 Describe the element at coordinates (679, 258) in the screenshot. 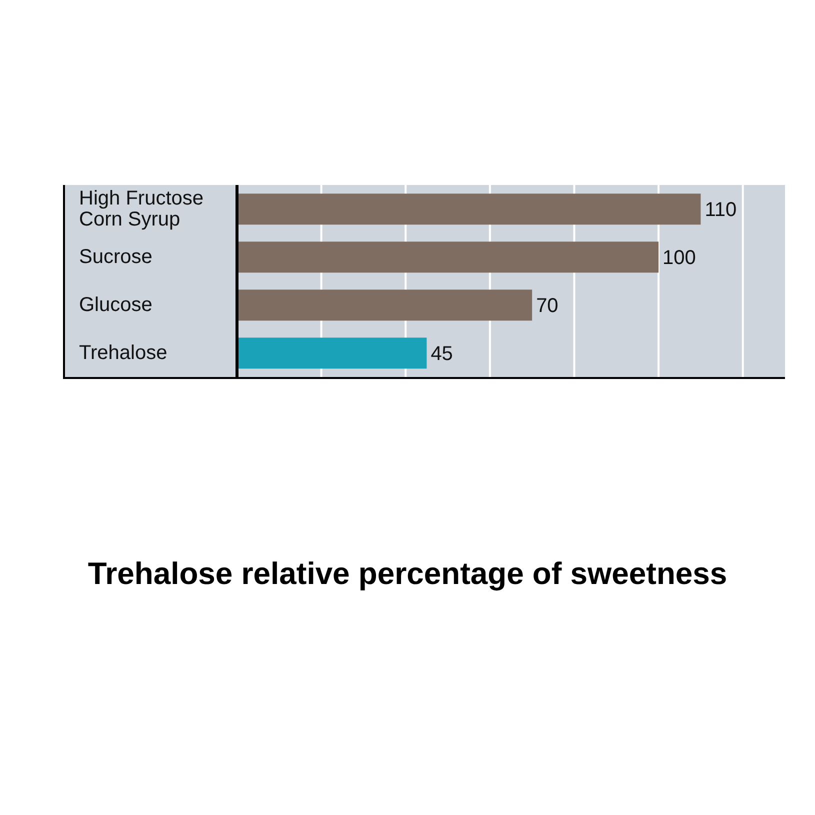

I see `data-label: 100` at that location.